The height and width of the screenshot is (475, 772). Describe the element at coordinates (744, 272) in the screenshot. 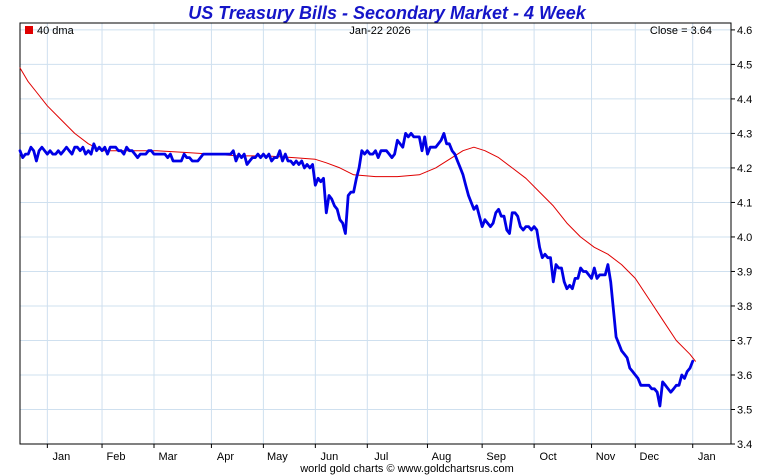

I see `y-tick-label: 3.9` at that location.